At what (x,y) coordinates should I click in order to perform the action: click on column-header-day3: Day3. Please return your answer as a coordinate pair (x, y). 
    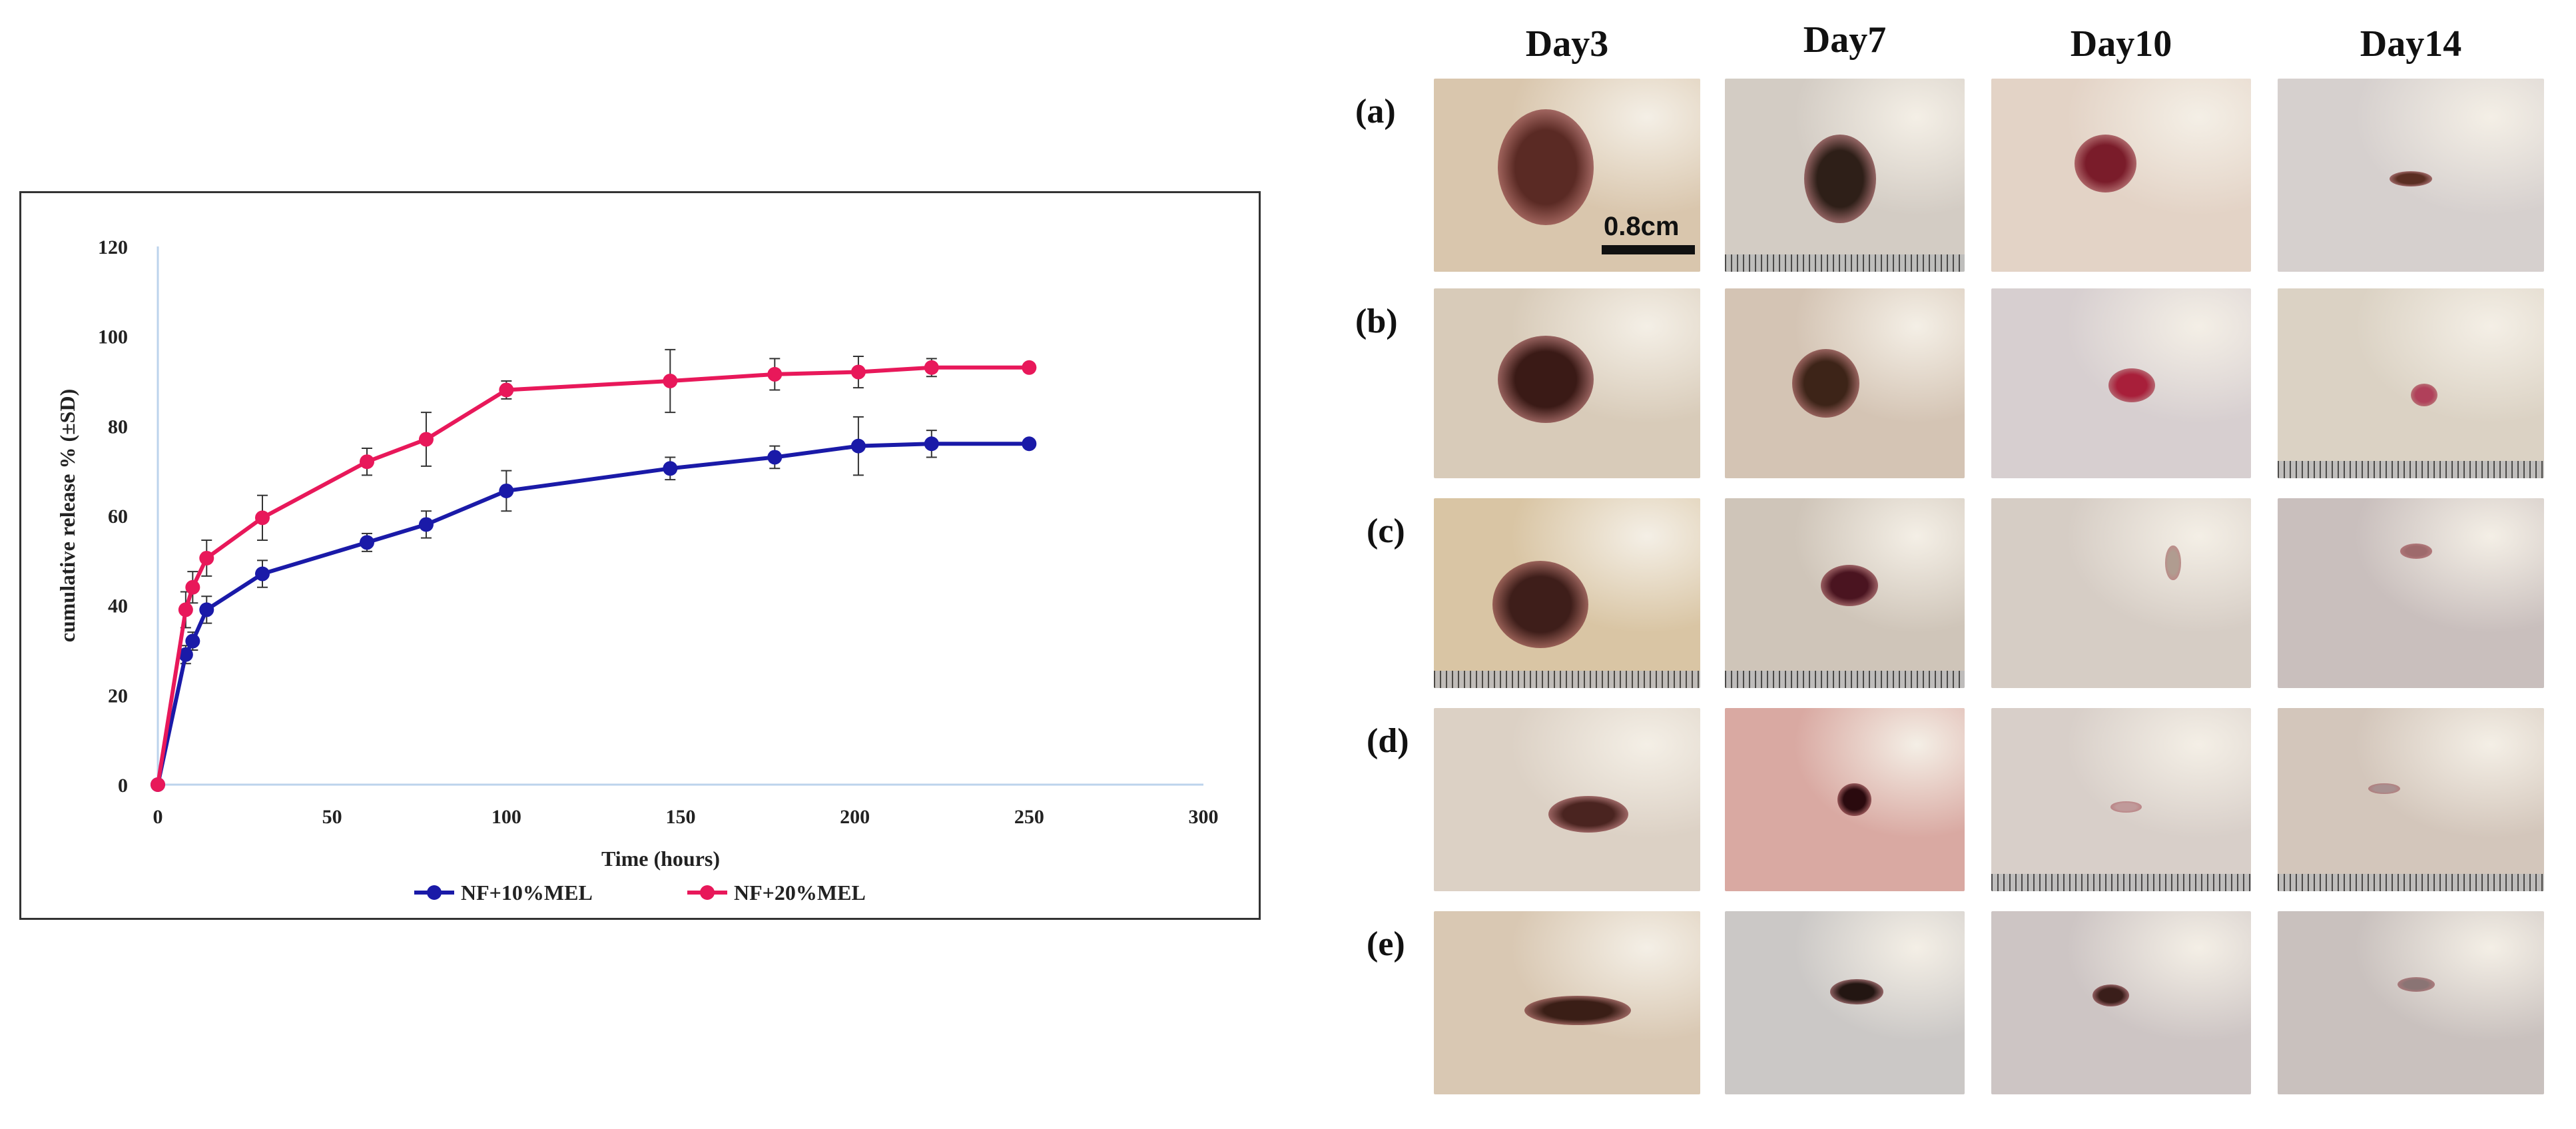
    Looking at the image, I should click on (1567, 44).